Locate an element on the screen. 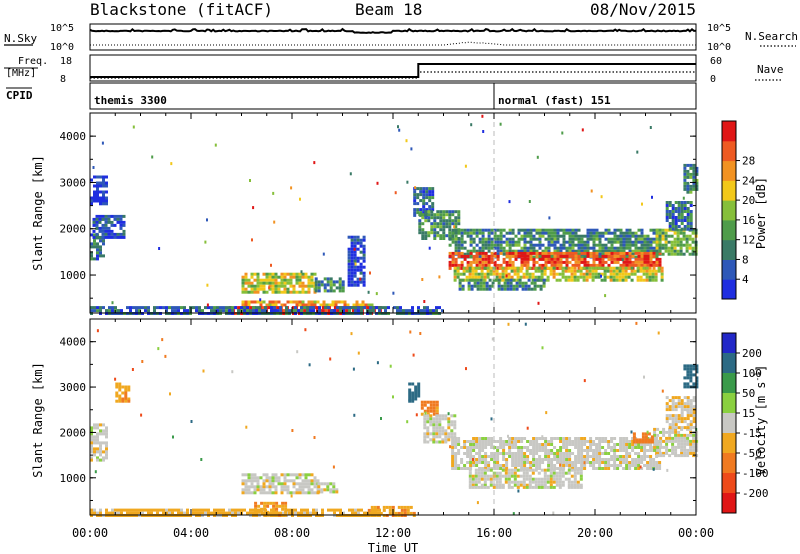  power-colorbar-title: Power [dB] is located at coordinates (761, 213).